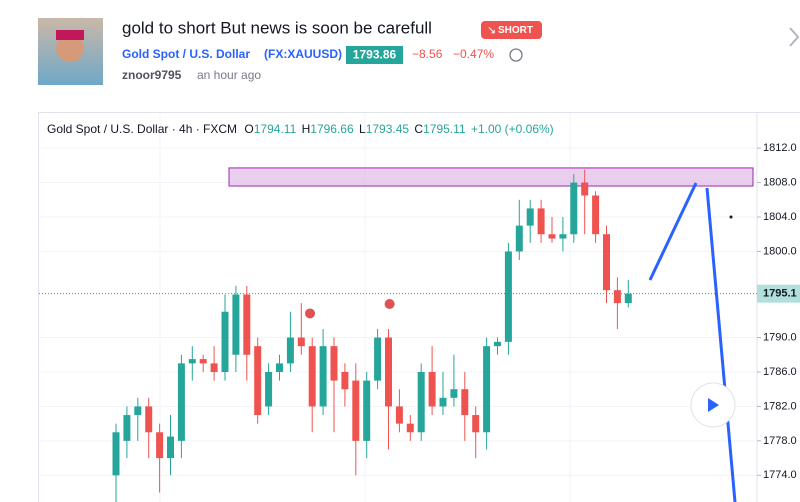  Describe the element at coordinates (780, 217) in the screenshot. I see `y-tick-label: 1804.0` at that location.